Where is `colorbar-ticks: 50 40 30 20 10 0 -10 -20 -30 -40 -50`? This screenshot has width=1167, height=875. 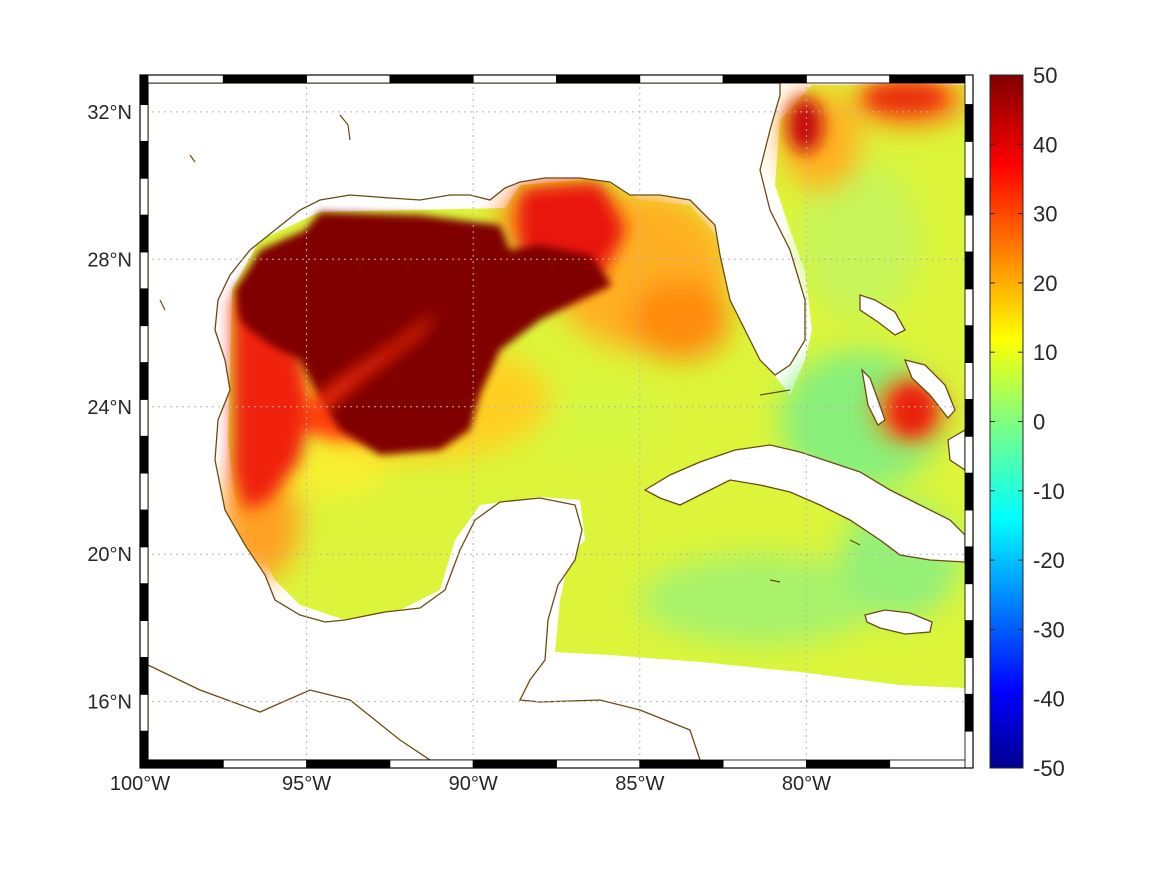
colorbar-ticks: 50 40 30 20 10 0 -10 -20 -30 -40 -50 is located at coordinates (1027, 422).